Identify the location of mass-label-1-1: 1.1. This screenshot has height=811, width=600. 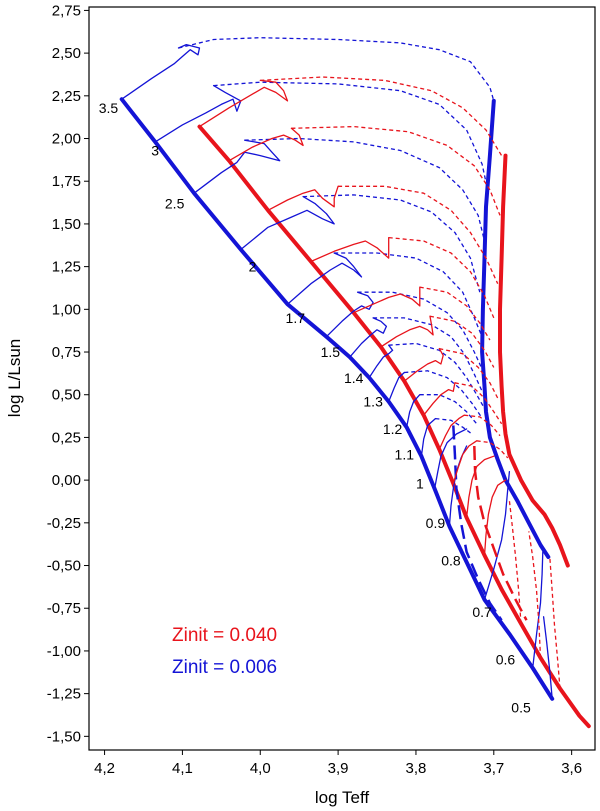
(405, 455).